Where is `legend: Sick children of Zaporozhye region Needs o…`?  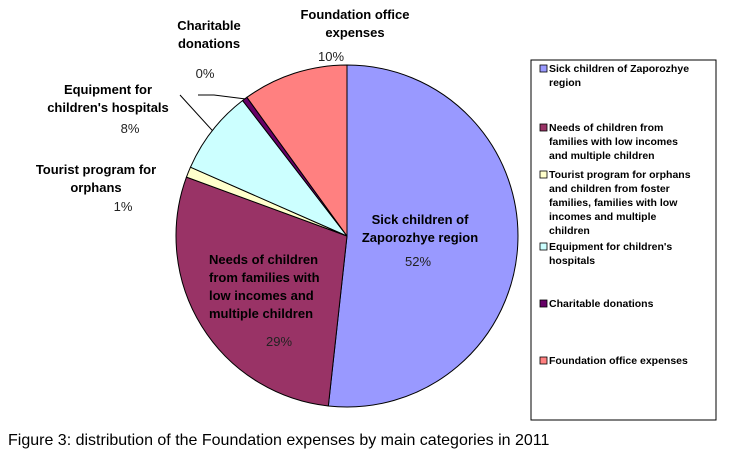
legend: Sick children of Zaporozhye region Needs o… is located at coordinates (615, 215).